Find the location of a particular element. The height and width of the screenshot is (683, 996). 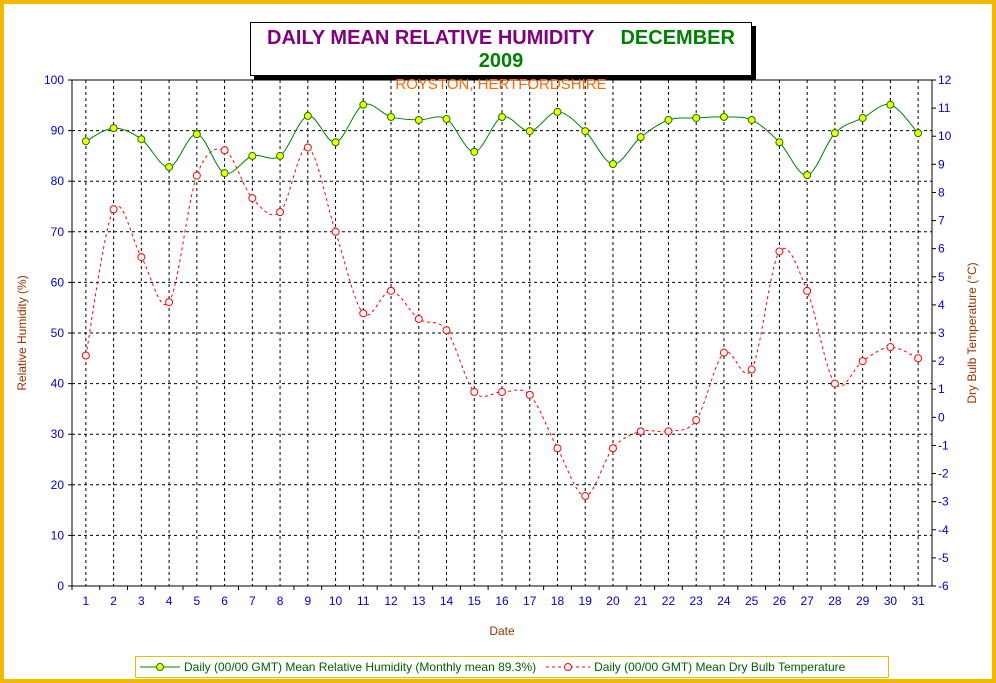

chart-title-date: DECEMBER 2009 is located at coordinates (606, 49).